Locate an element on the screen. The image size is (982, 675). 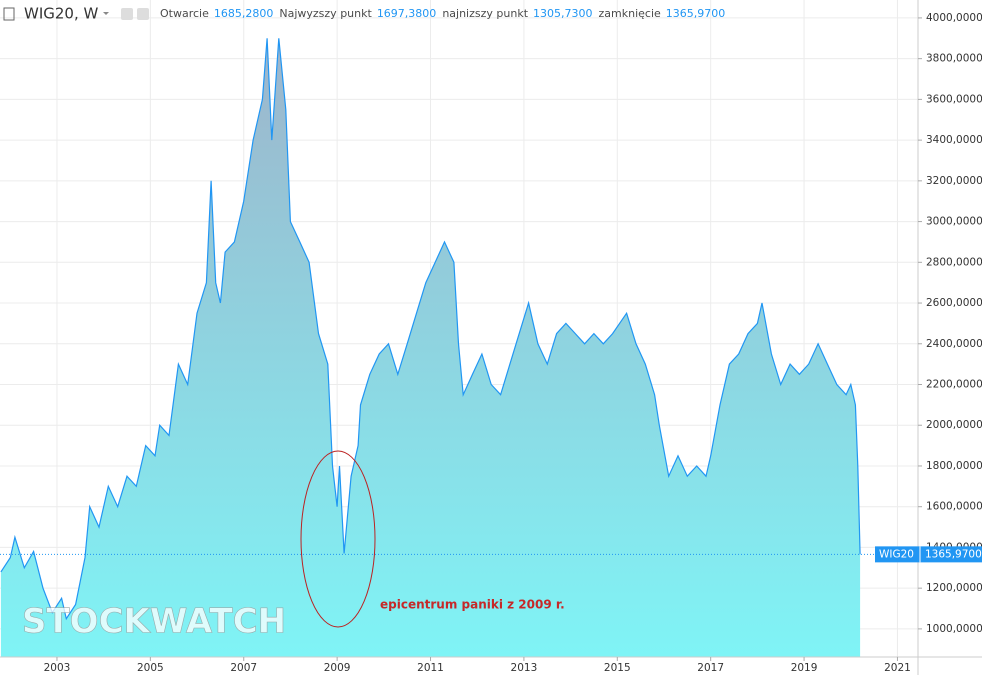
x-tick-label: 2005 is located at coordinates (150, 668).